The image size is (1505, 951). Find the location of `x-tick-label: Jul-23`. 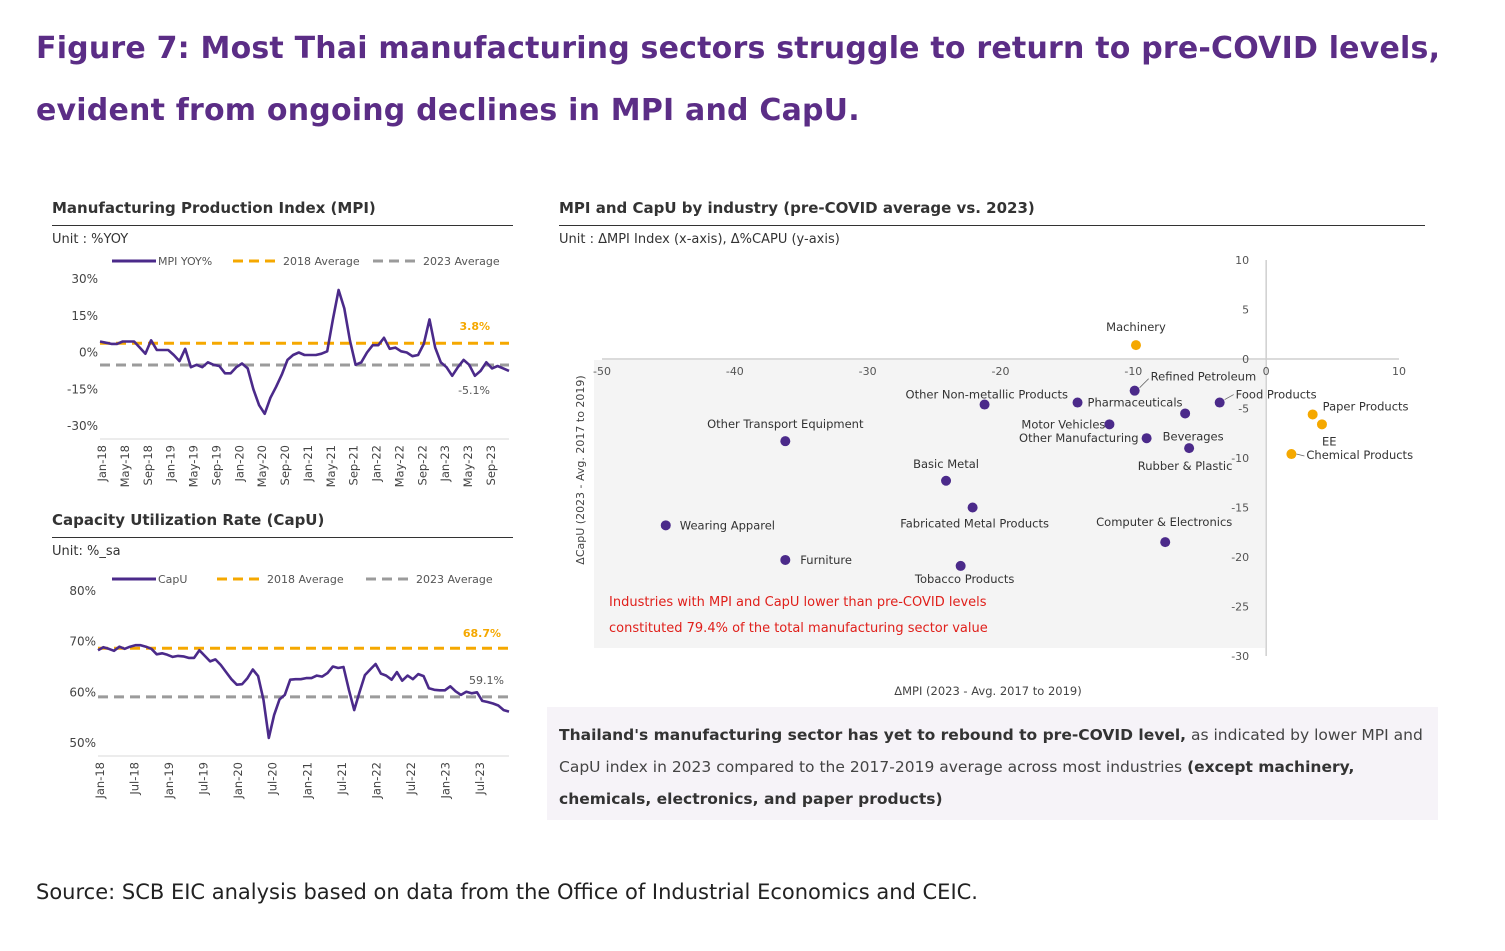

x-tick-label: Jul-23 is located at coordinates (480, 779).